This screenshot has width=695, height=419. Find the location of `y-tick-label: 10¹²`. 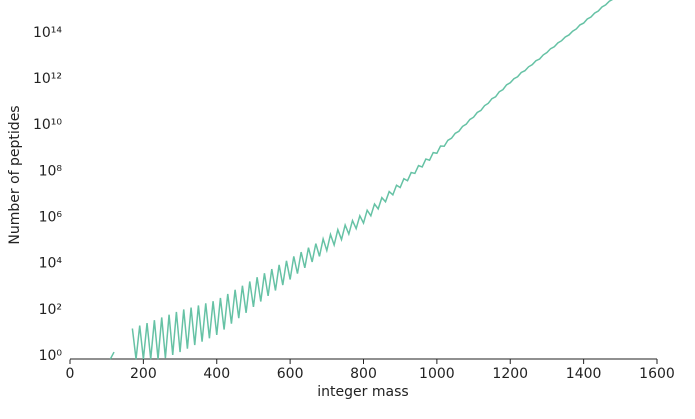

y-tick-label: 10¹² is located at coordinates (47, 79).